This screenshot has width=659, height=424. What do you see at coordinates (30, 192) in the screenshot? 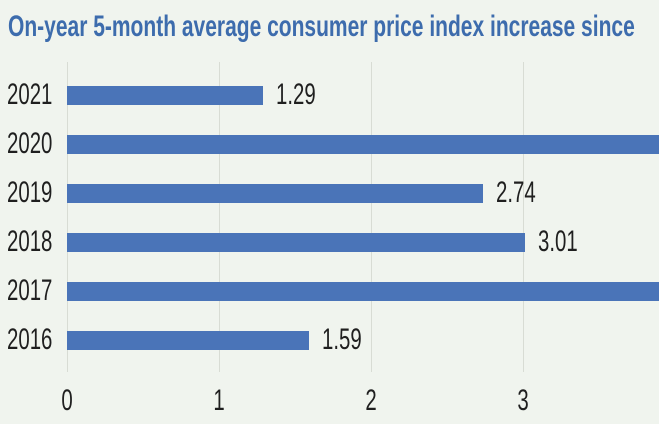
I see `year-label-2019: 2019` at bounding box center [30, 192].